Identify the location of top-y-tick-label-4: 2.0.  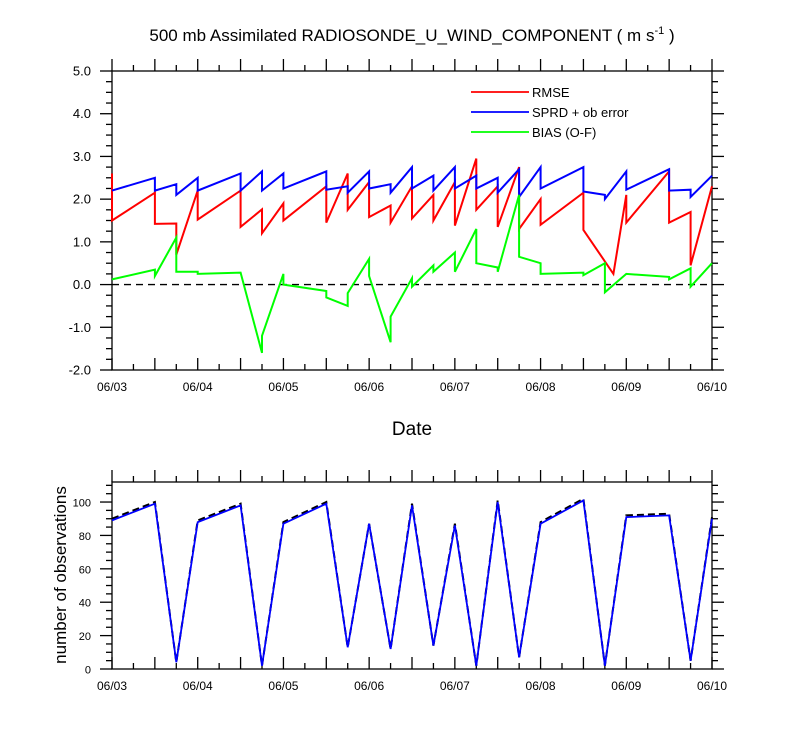
(82, 199).